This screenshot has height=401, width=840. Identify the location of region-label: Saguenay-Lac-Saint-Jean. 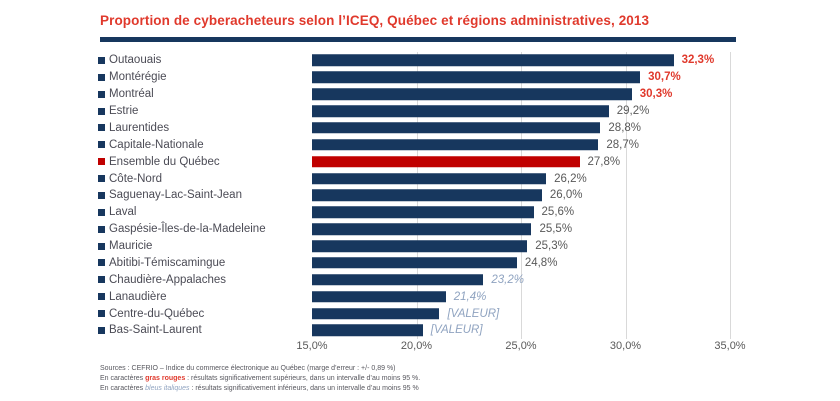
(175, 195).